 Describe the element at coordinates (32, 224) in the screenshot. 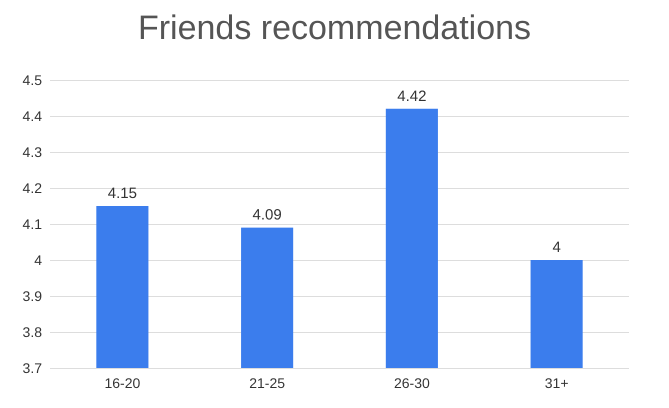

I see `y-tick-label: 4.1` at that location.